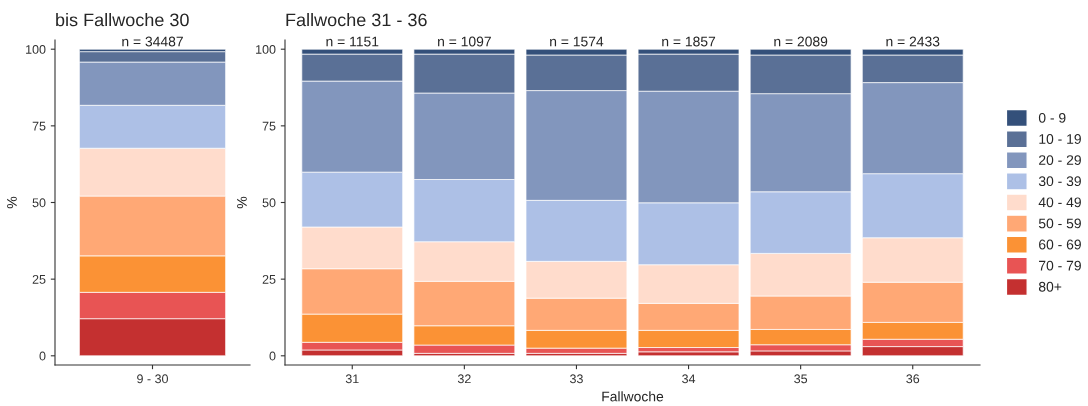 The image size is (1088, 406). I want to click on chart-title: Fallwoche 31 - 36, so click(356, 20).